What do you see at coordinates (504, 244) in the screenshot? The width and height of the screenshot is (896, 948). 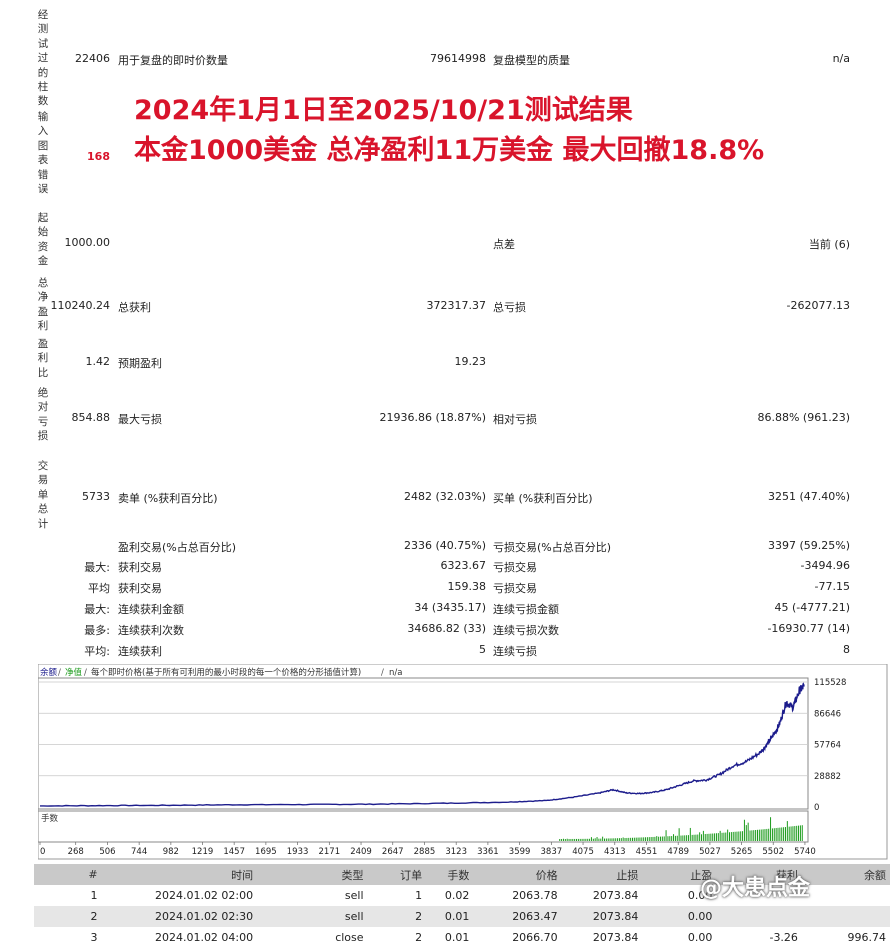 I see `spread-label: 点差` at bounding box center [504, 244].